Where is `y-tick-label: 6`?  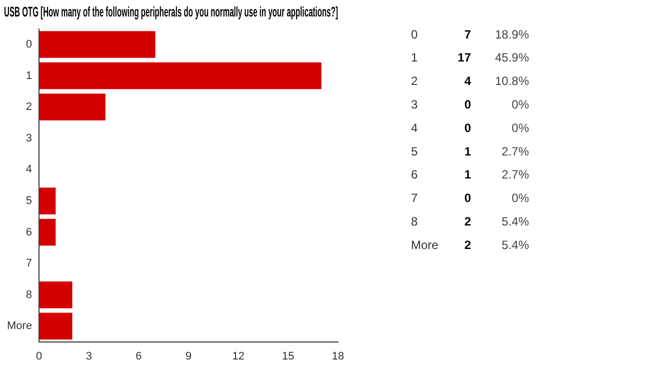 y-tick-label: 6 is located at coordinates (29, 232).